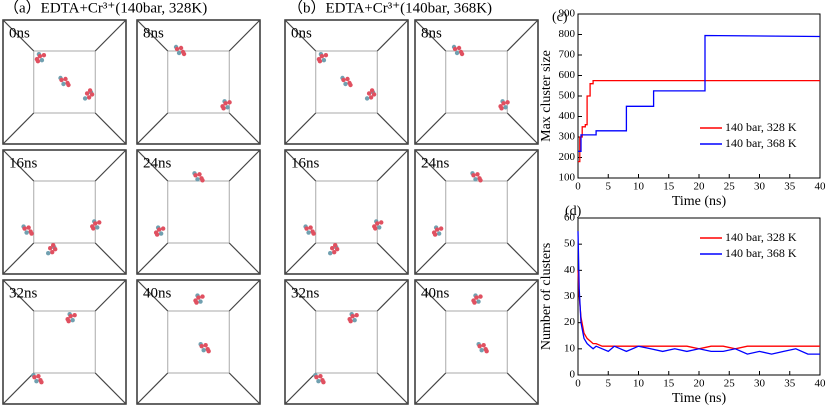 The image size is (827, 413). I want to click on x-tick-label: 40, so click(821, 384).